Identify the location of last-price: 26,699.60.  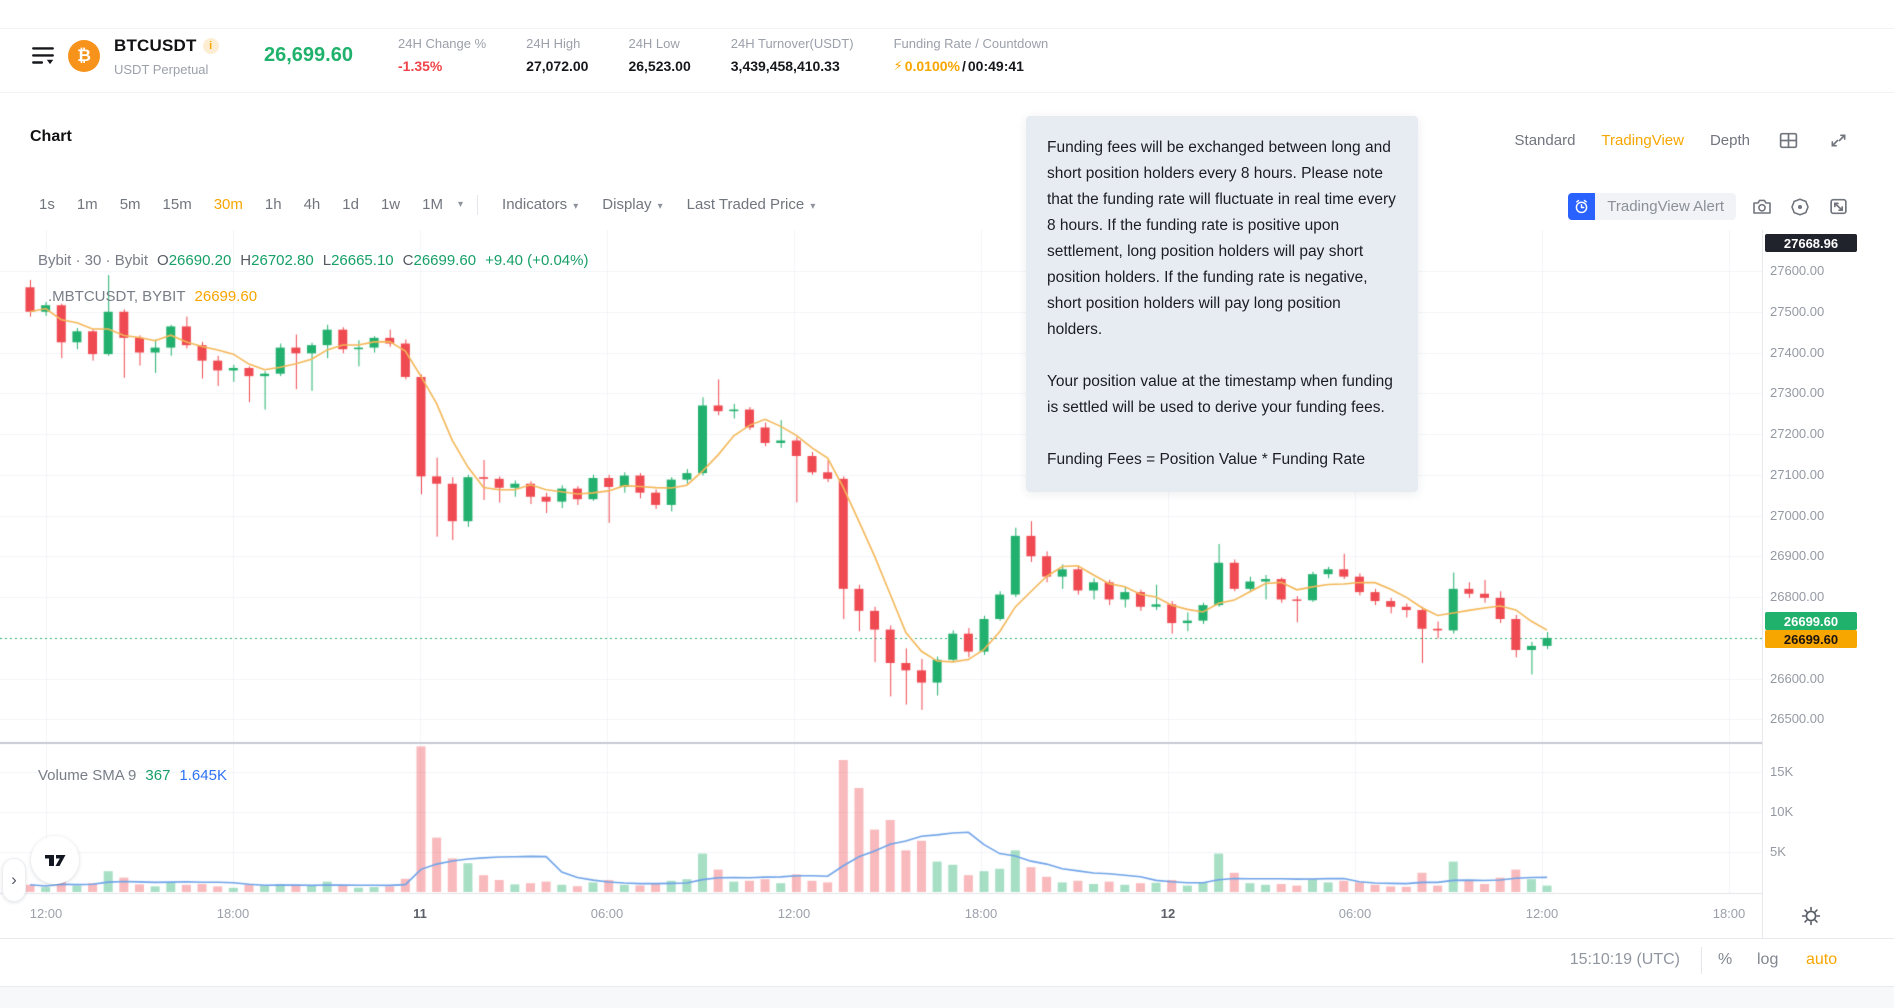
(308, 55).